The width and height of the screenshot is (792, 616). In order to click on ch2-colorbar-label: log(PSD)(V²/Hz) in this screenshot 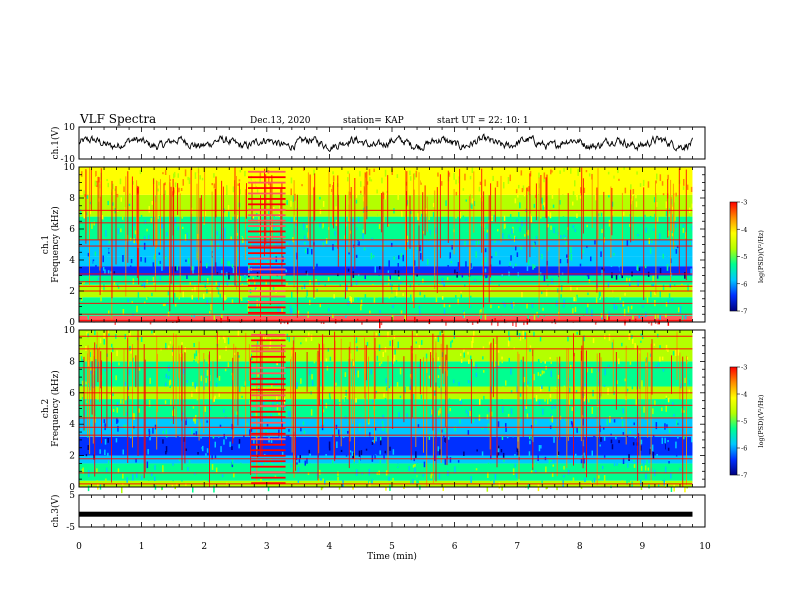, I will do `click(761, 420)`.